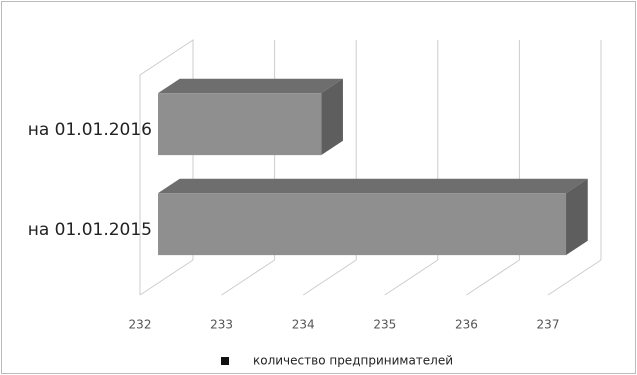 Image resolution: width=637 pixels, height=375 pixels. Describe the element at coordinates (221, 325) in the screenshot. I see `x-tick-label: 233` at that location.